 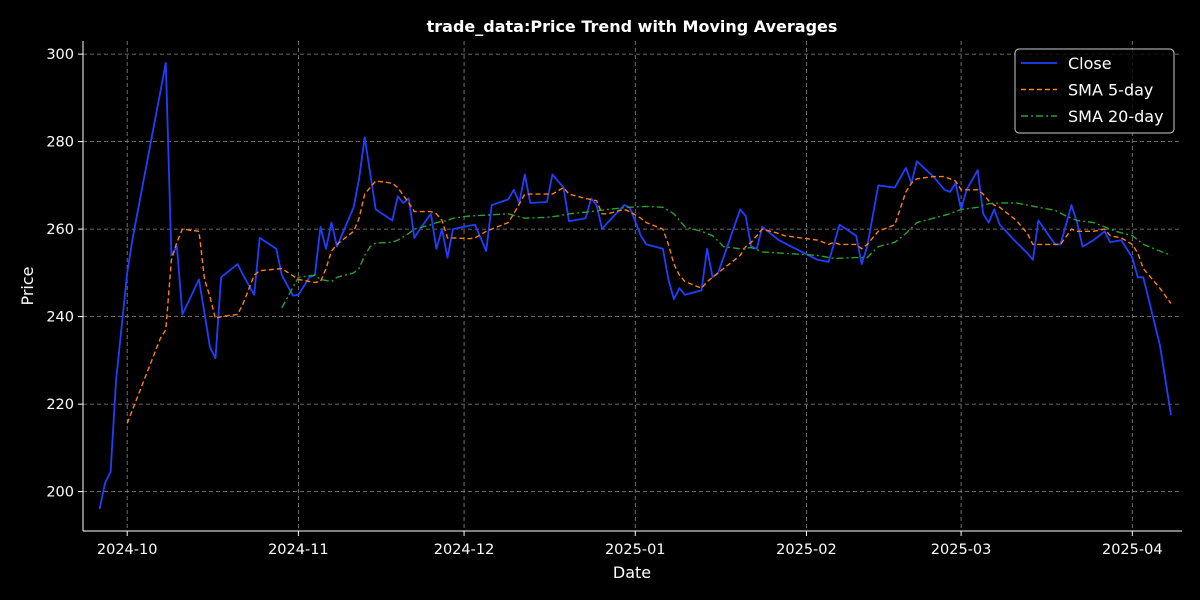 What do you see at coordinates (60, 493) in the screenshot?
I see `y-tick-label: 200` at bounding box center [60, 493].